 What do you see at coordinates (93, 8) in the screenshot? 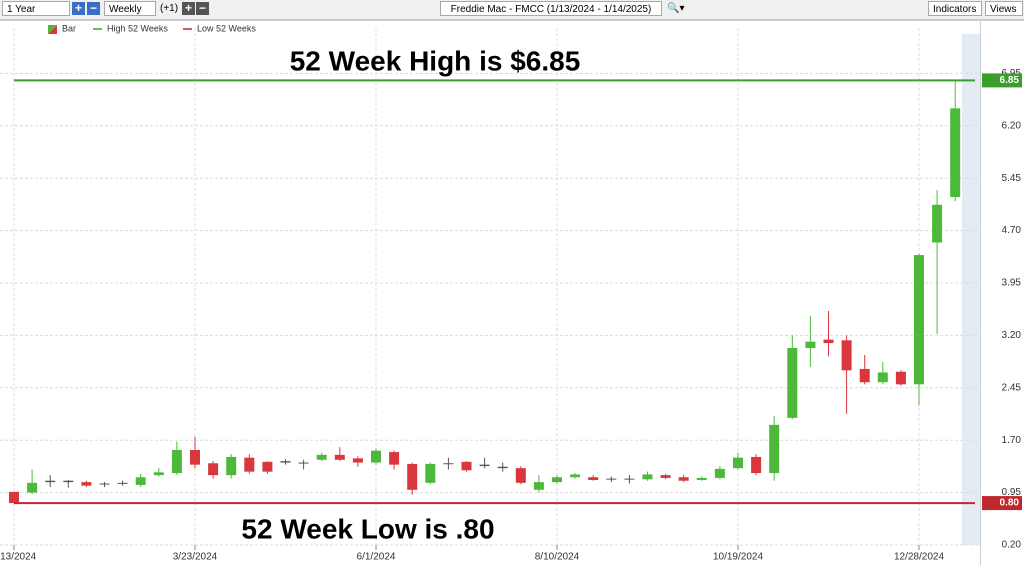
I see `zoom-out: −` at bounding box center [93, 8].